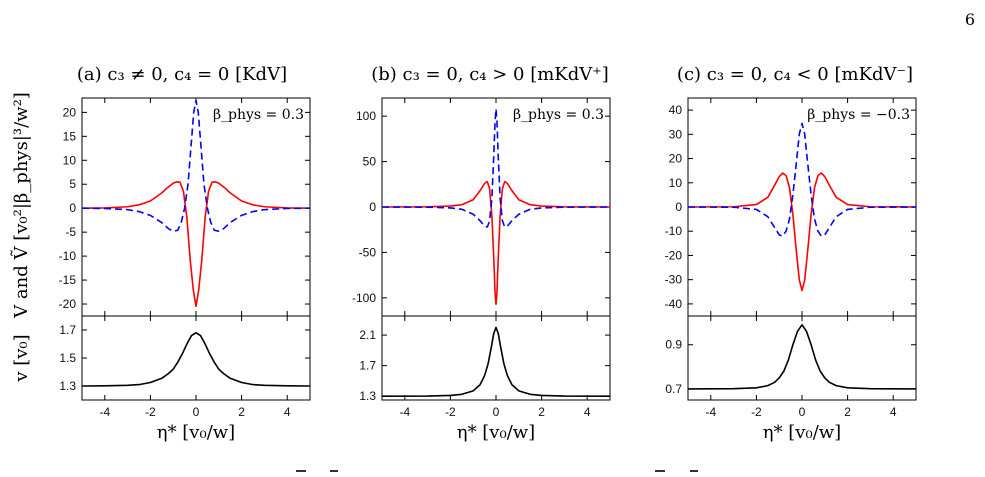 The image size is (985, 477). What do you see at coordinates (70, 112) in the screenshot?
I see `y-tick-label-a-top-8: 20` at bounding box center [70, 112].